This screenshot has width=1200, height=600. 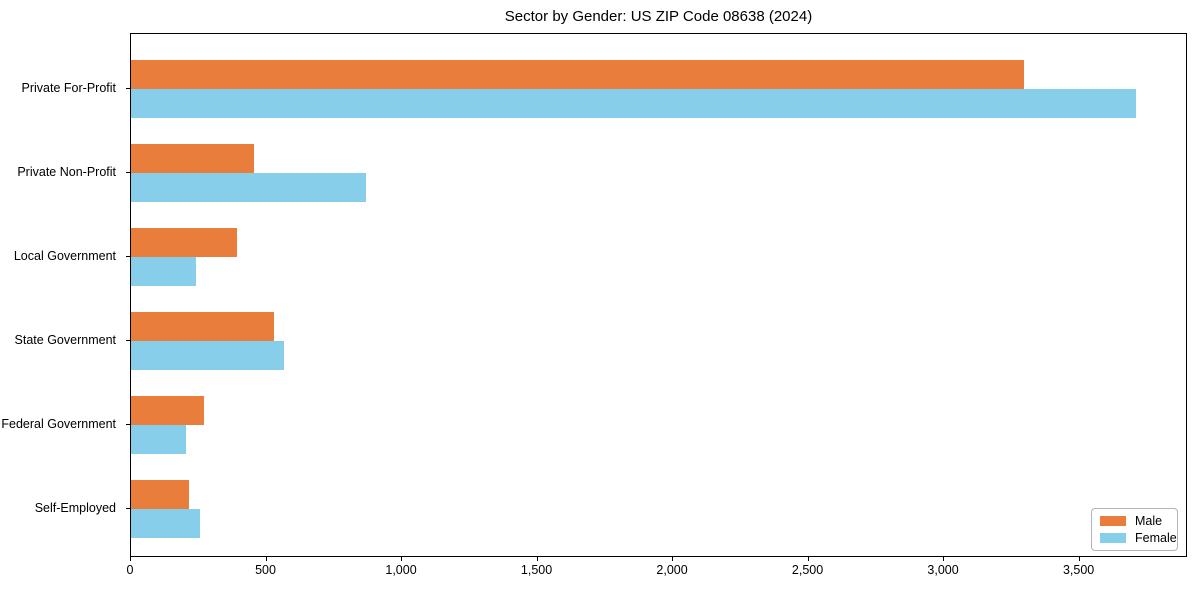 What do you see at coordinates (1113, 538) in the screenshot?
I see `legend-swatch-female` at bounding box center [1113, 538].